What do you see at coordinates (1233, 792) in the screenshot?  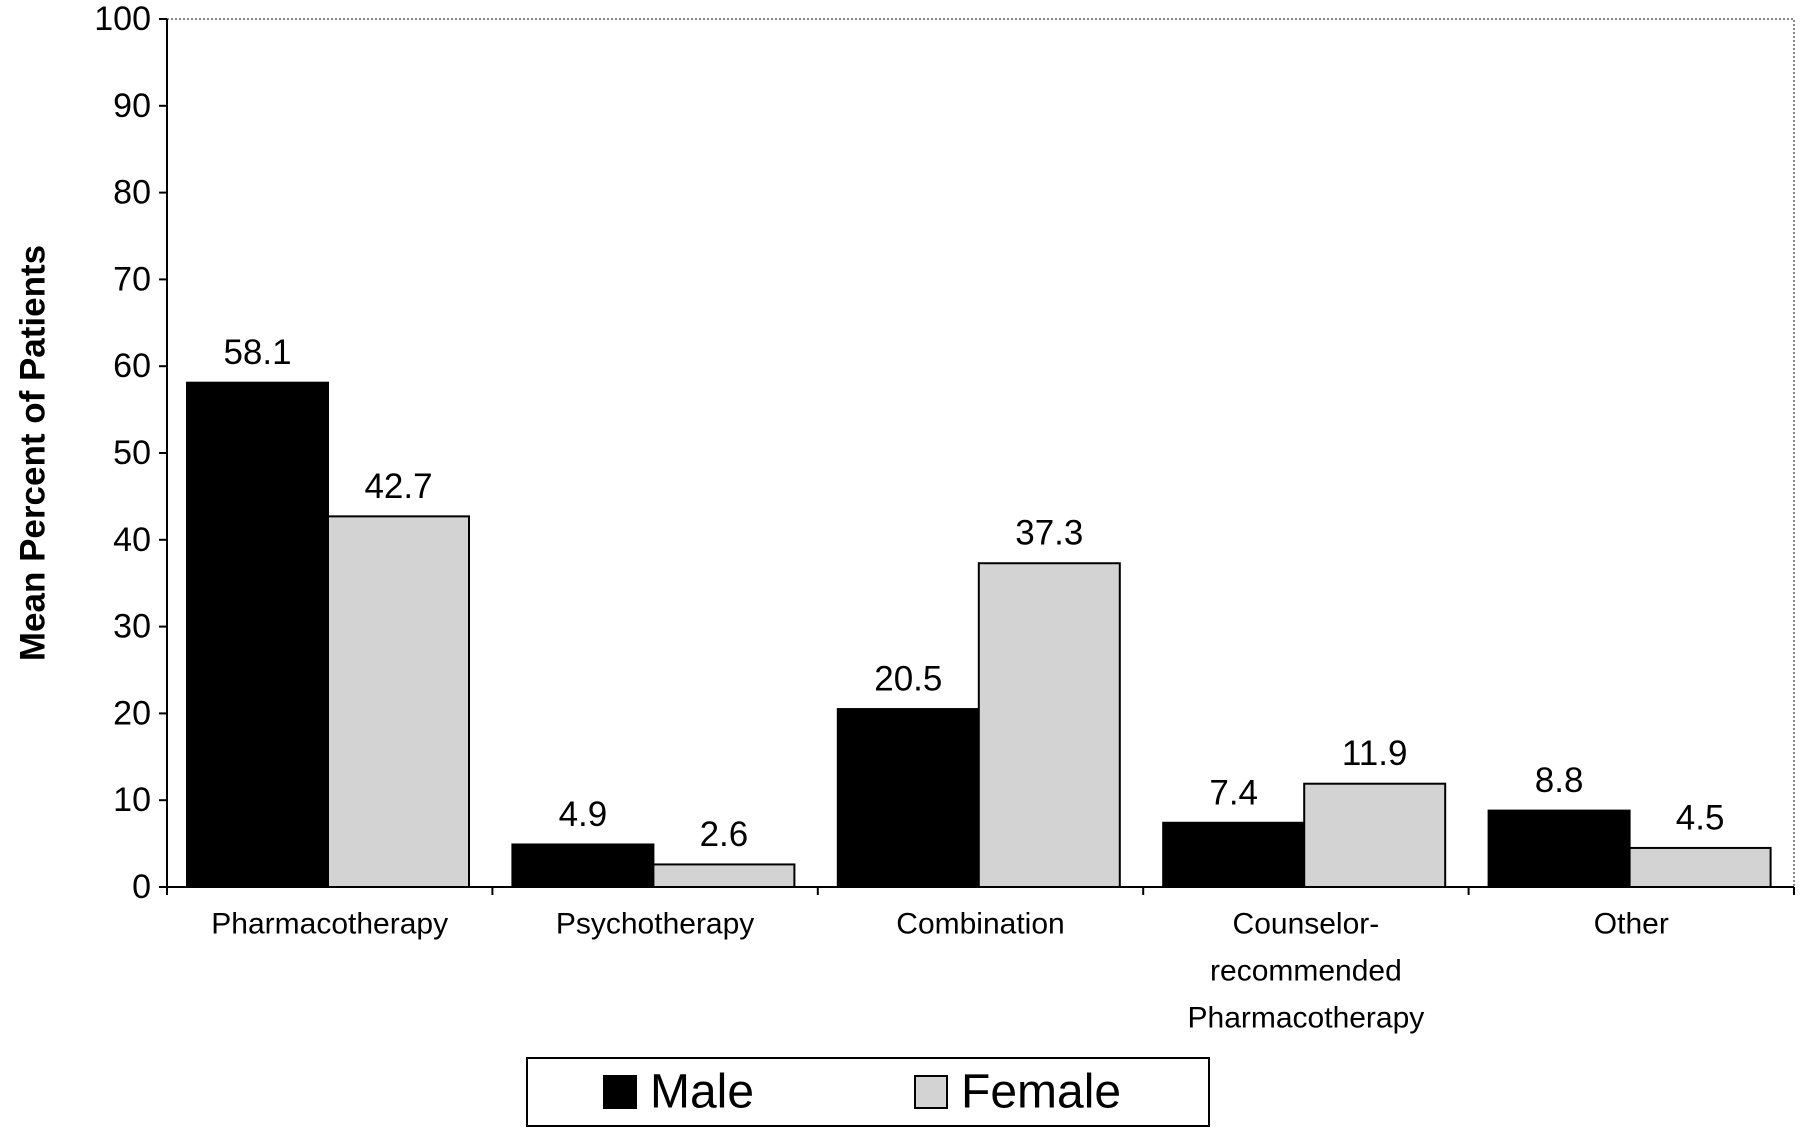 I see `data-label: 7.4` at bounding box center [1233, 792].